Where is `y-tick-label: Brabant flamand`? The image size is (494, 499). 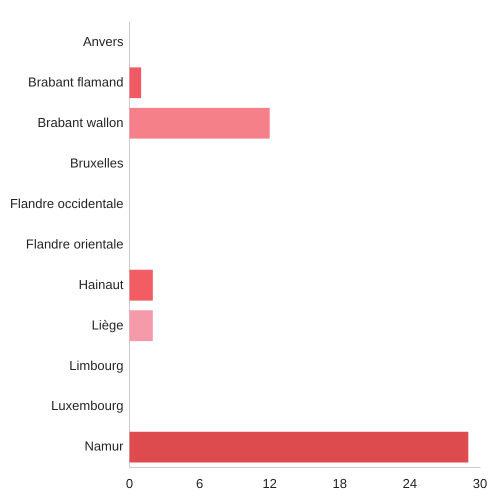 y-tick-label: Brabant flamand is located at coordinates (76, 82).